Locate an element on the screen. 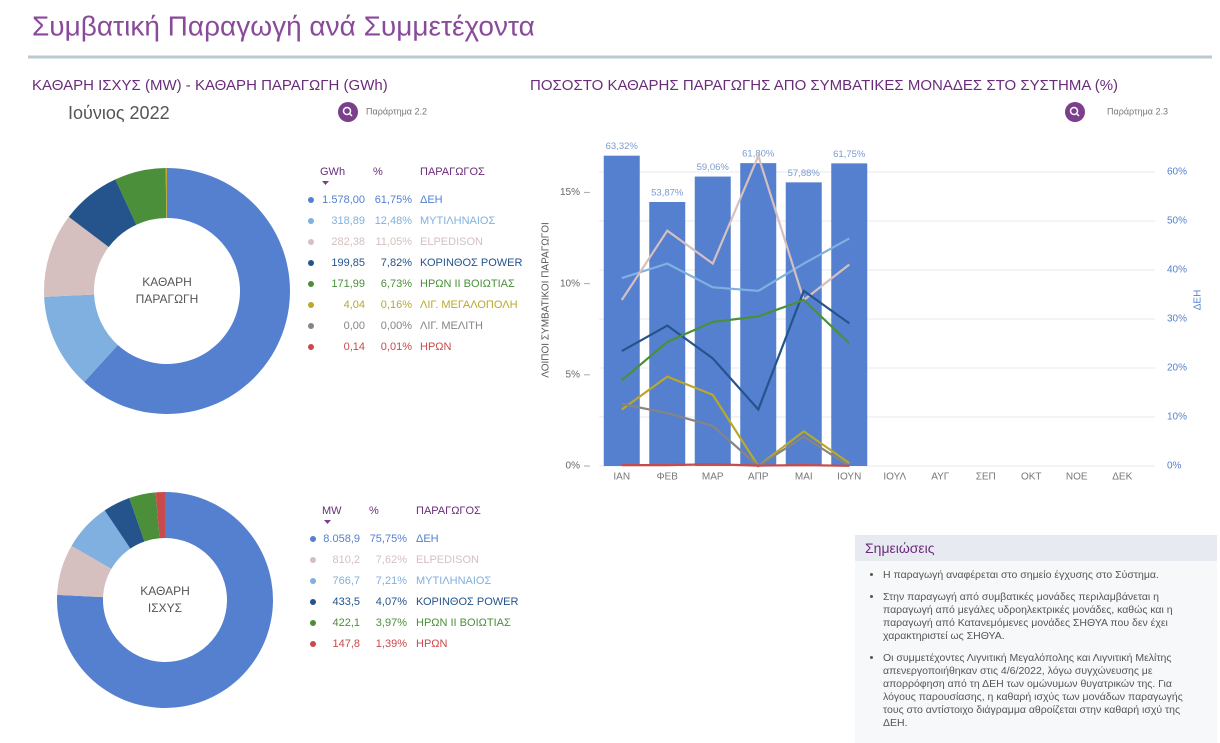 Image resolution: width=1220 pixels, height=743 pixels. table-value: 4,04 is located at coordinates (354, 305).